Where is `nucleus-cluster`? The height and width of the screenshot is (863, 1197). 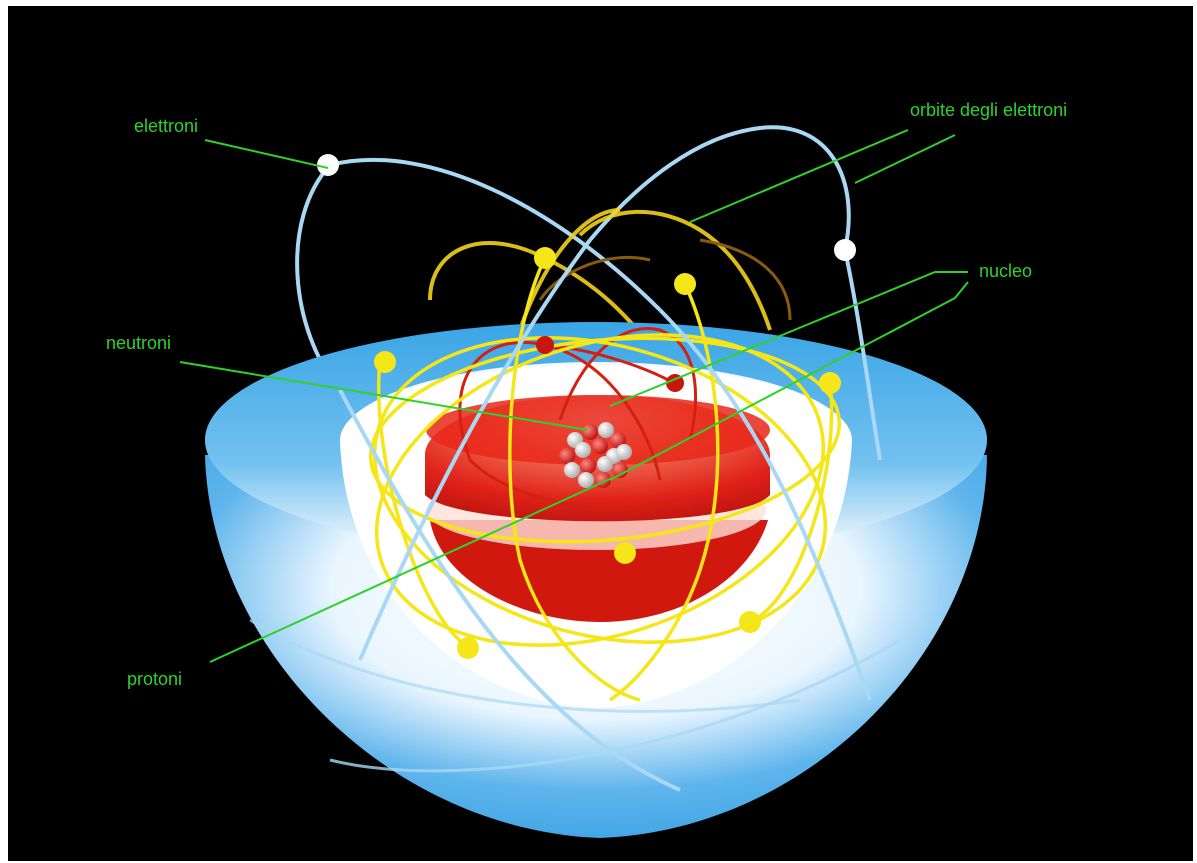
nucleus-cluster is located at coordinates (595, 455).